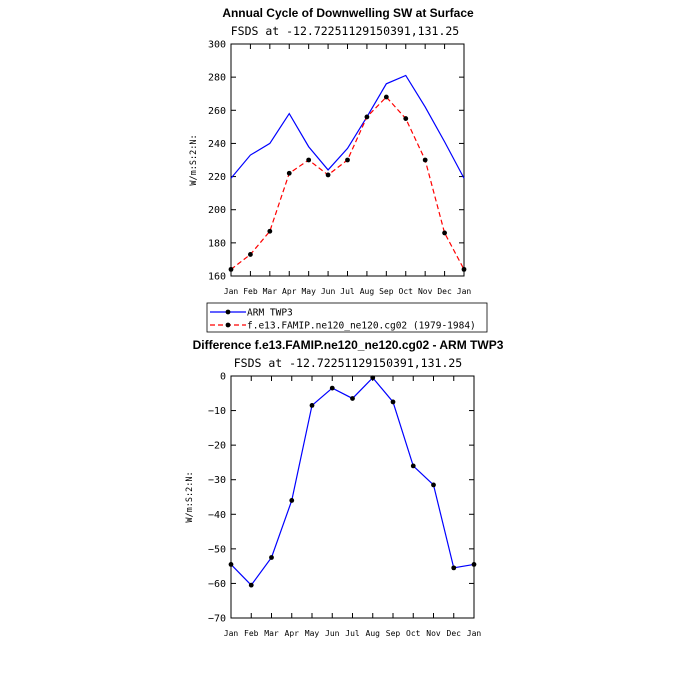 This screenshot has height=675, width=675. I want to click on y-tick-label: 240, so click(217, 144).